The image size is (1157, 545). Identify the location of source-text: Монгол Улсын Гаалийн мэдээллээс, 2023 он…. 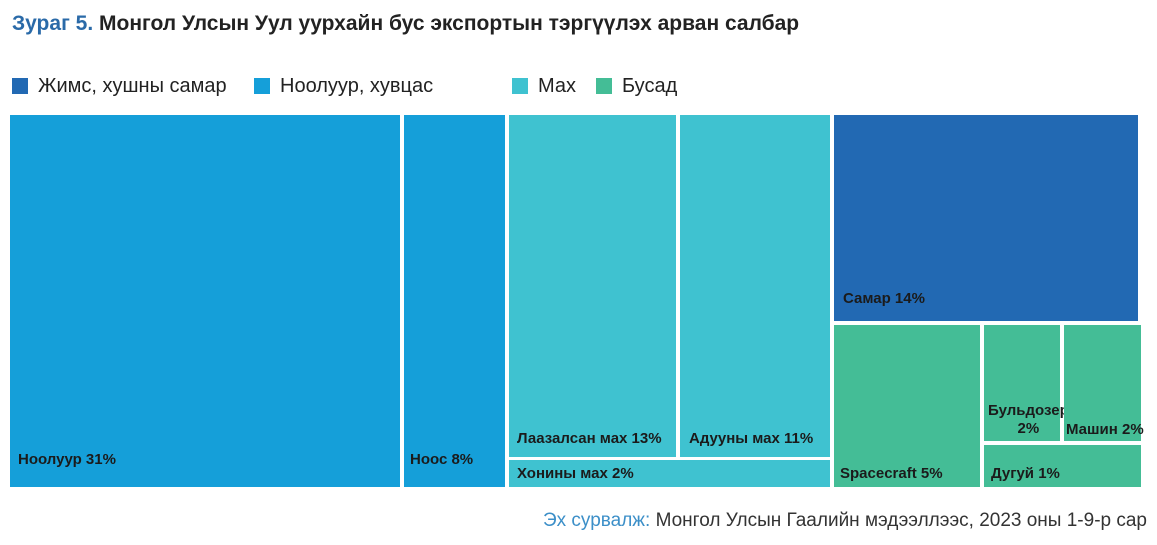
(901, 520).